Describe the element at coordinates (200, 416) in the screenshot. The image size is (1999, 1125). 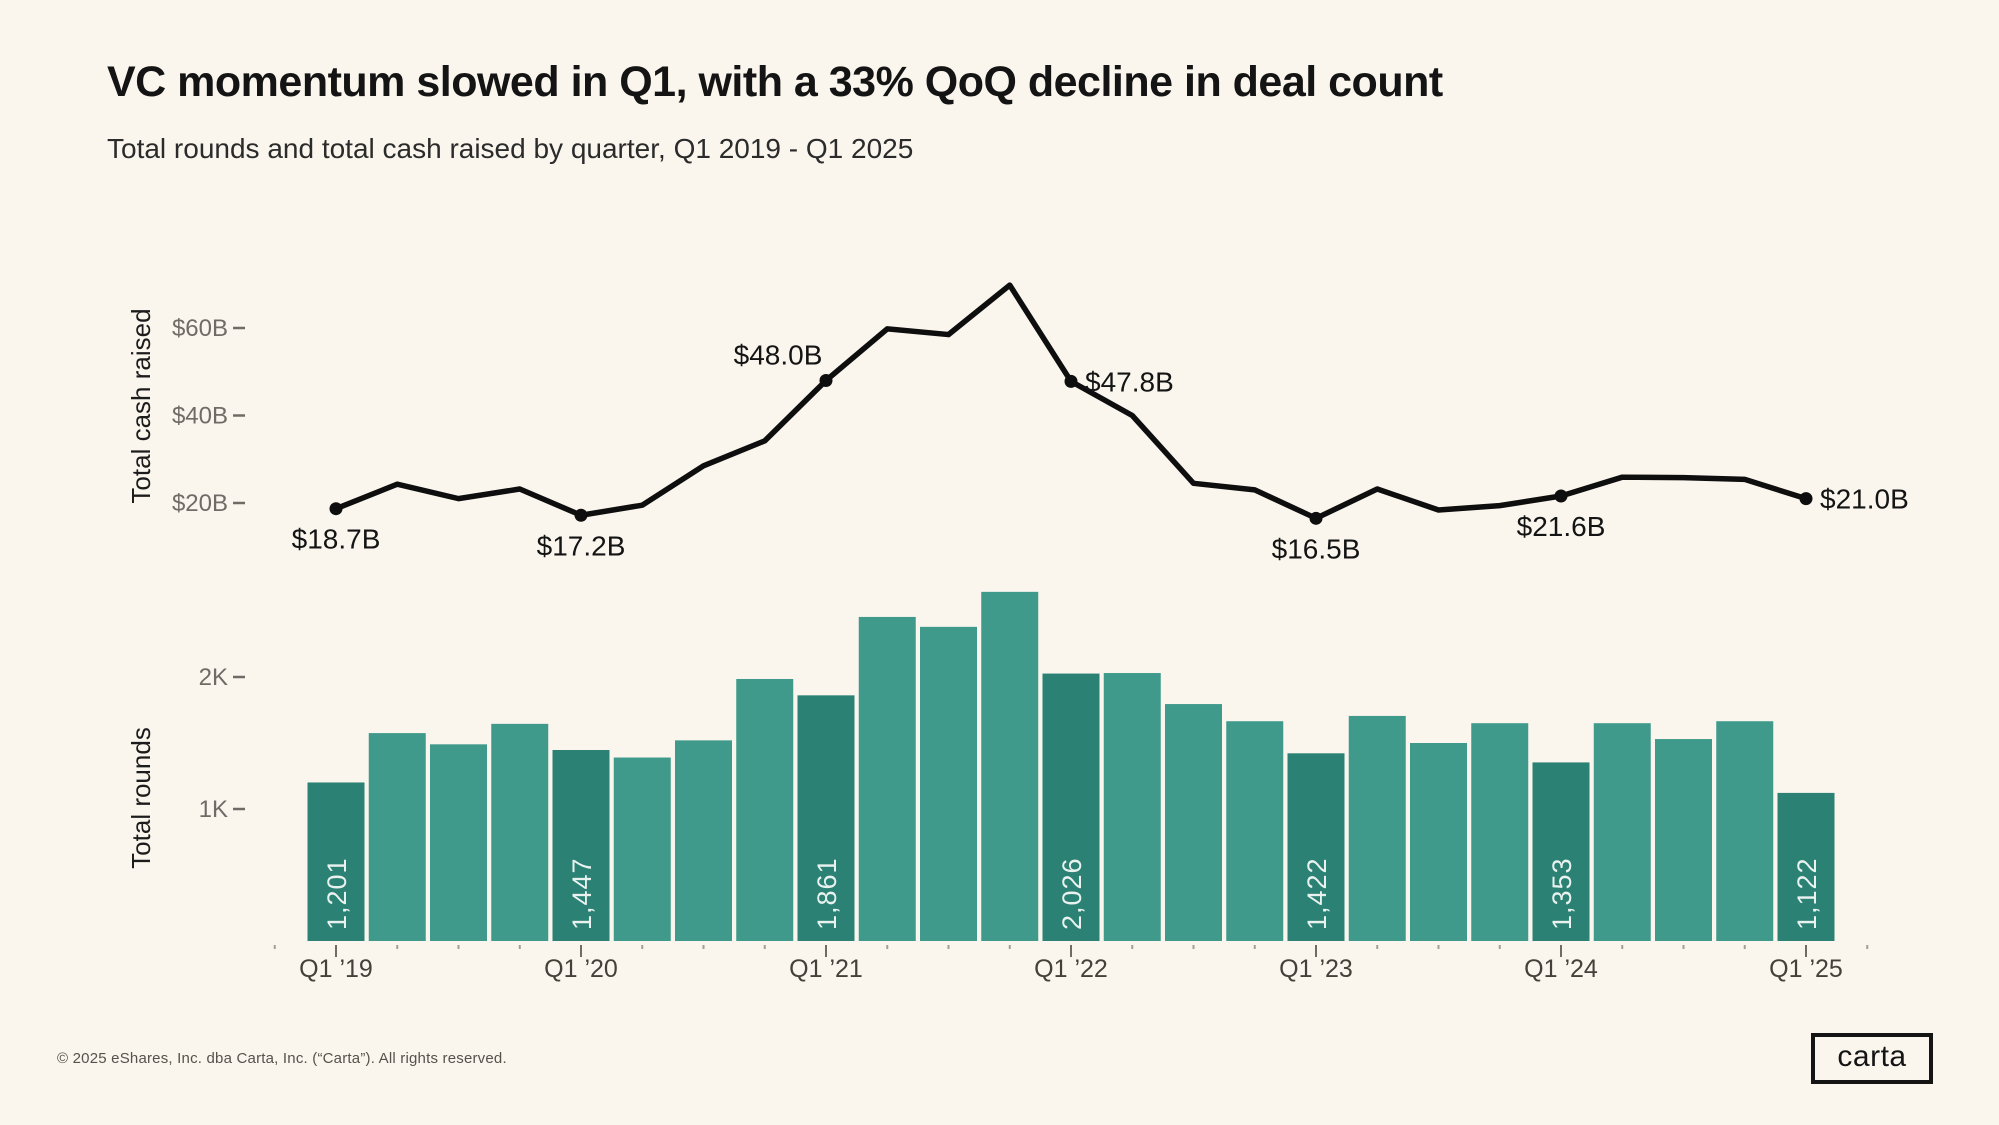
I see `cash-axis-tick-label: $40B` at that location.